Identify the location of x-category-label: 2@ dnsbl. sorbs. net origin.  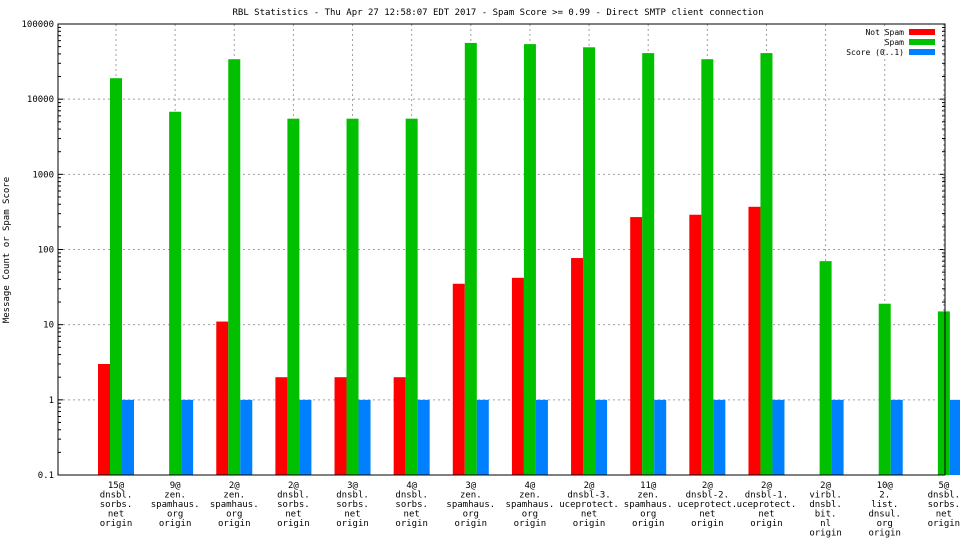
(293, 505).